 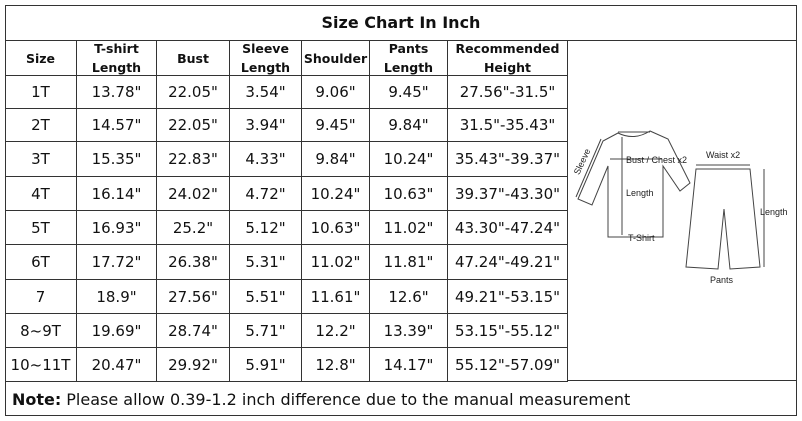 What do you see at coordinates (193, 228) in the screenshot?
I see `table-cell: 25.2"` at bounding box center [193, 228].